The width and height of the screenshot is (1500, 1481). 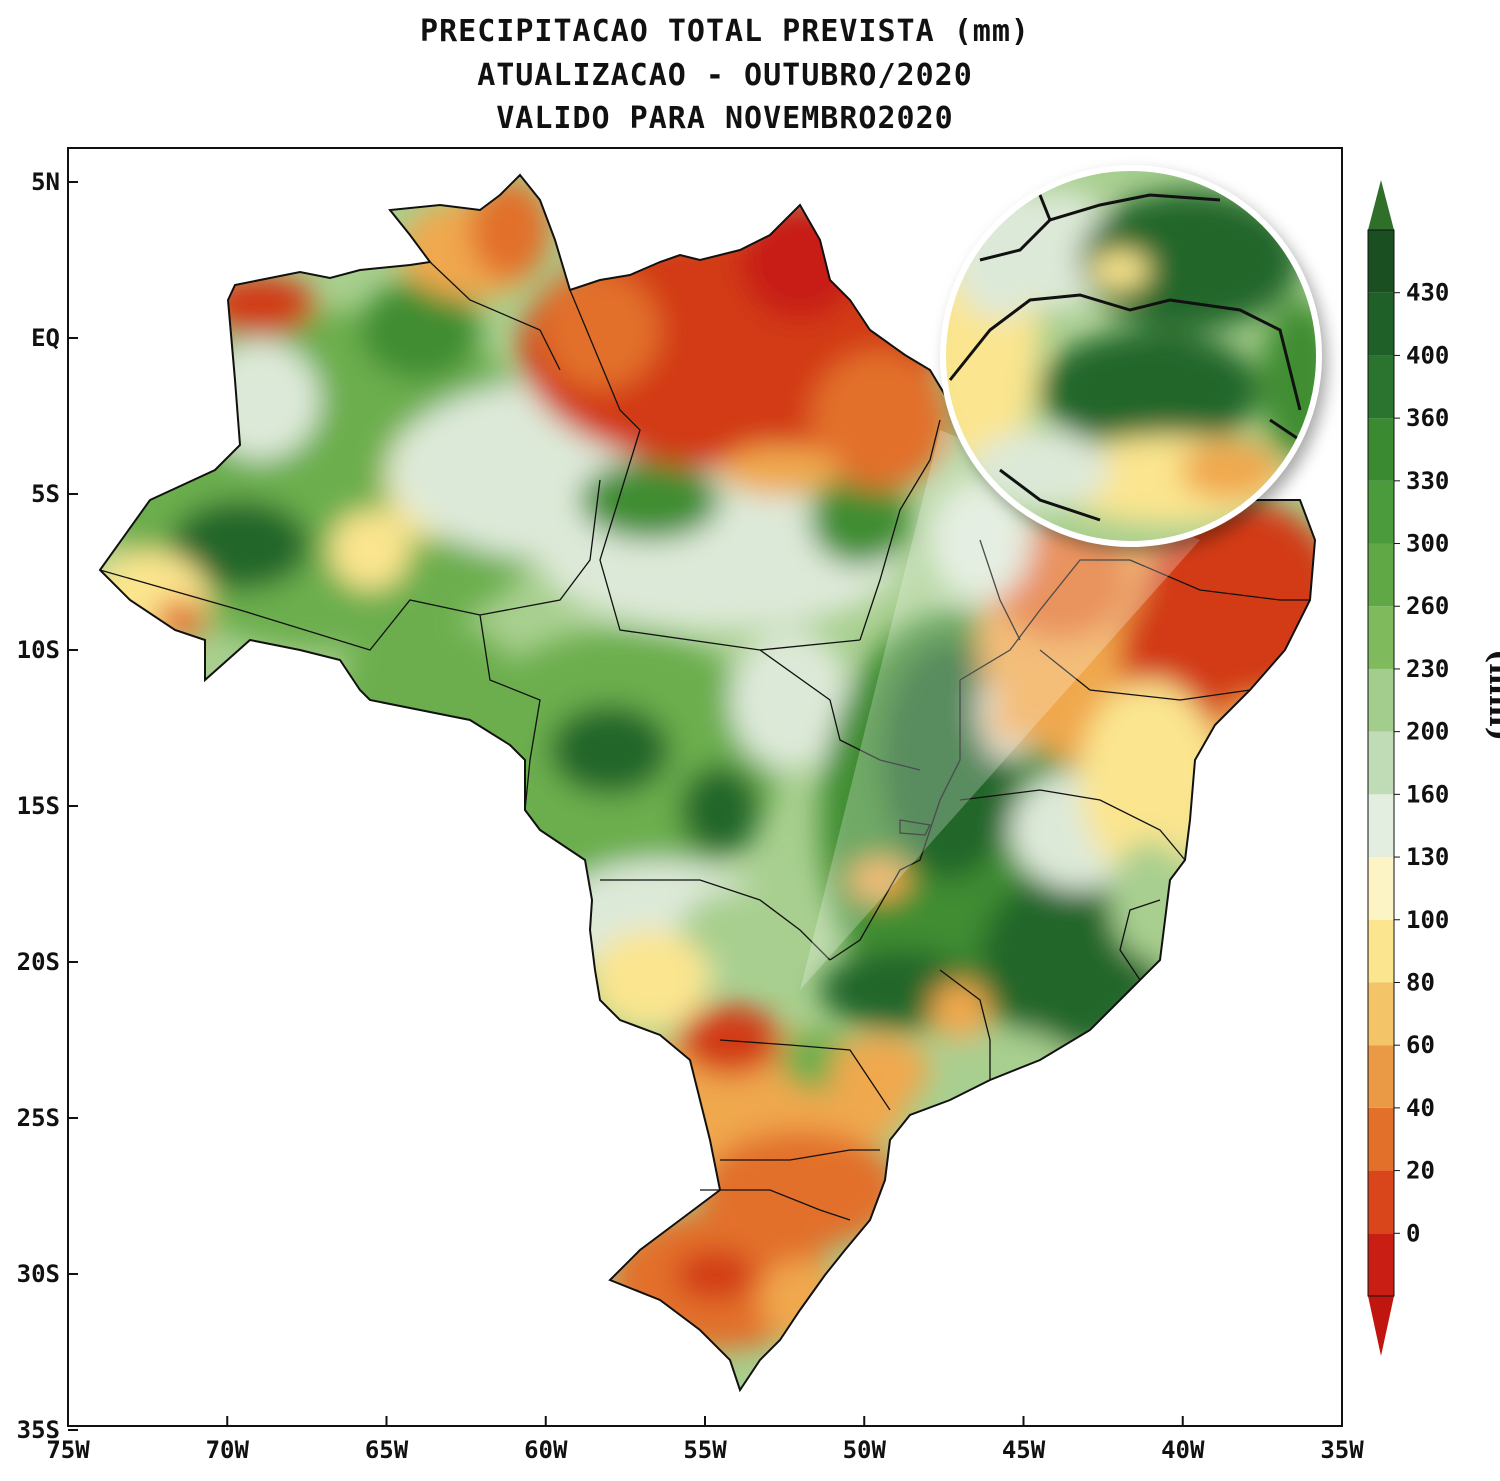 I want to click on x-tick-label: 55W, so click(x=705, y=1450).